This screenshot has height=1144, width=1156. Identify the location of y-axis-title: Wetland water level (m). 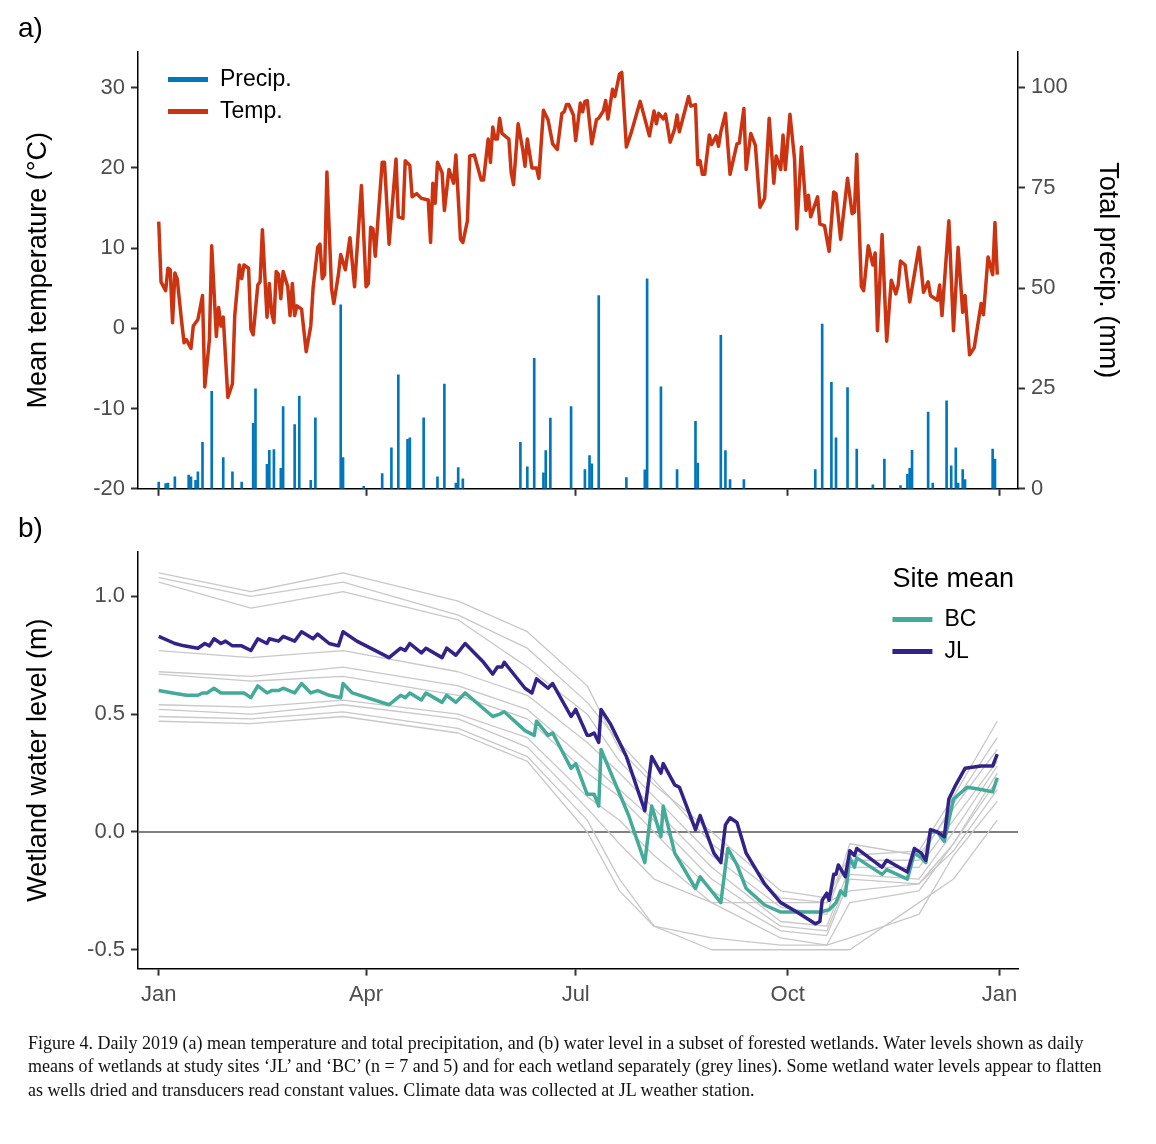
(36, 760).